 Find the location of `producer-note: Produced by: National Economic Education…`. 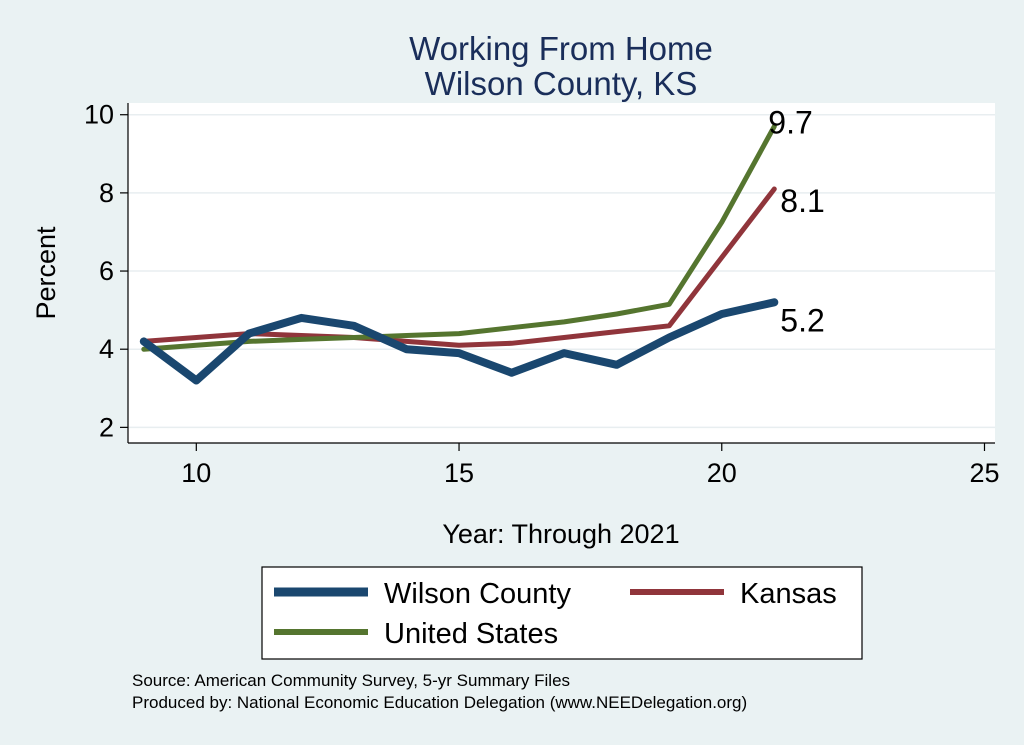

producer-note: Produced by: National Economic Education… is located at coordinates (439, 702).